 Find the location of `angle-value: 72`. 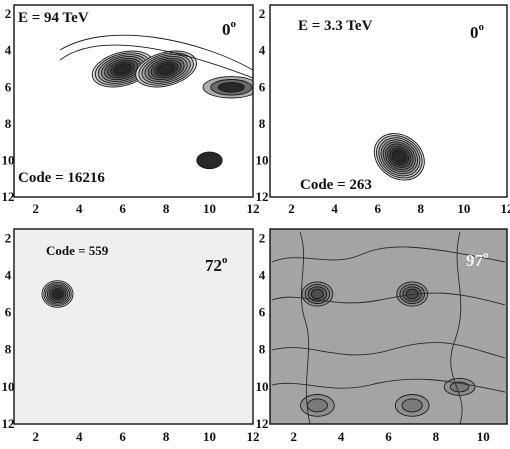

angle-value: 72 is located at coordinates (213, 265).